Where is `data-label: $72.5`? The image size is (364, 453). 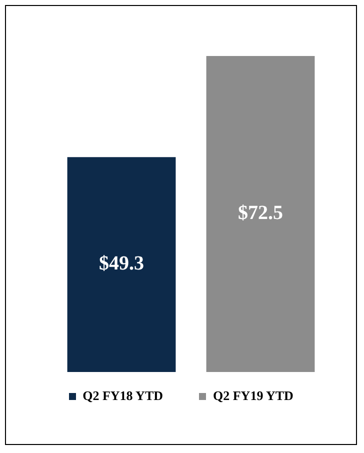
data-label: $72.5 is located at coordinates (260, 213).